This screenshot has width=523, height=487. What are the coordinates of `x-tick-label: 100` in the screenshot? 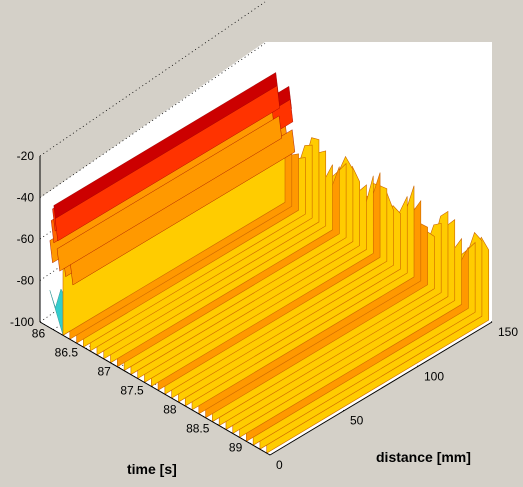 It's located at (434, 376).